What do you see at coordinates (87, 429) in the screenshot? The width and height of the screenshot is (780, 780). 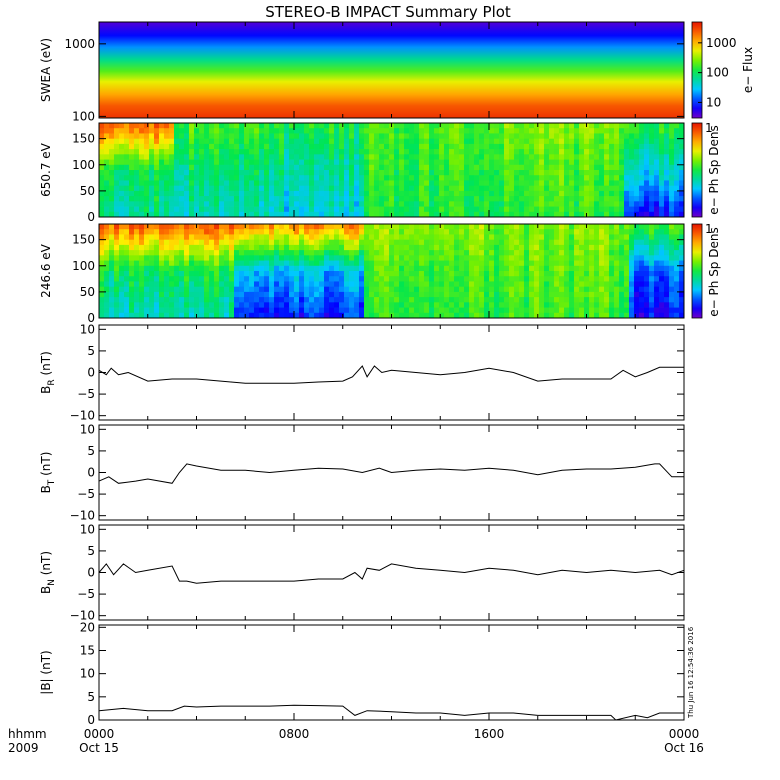 I see `y-tick-label: 10` at bounding box center [87, 429].